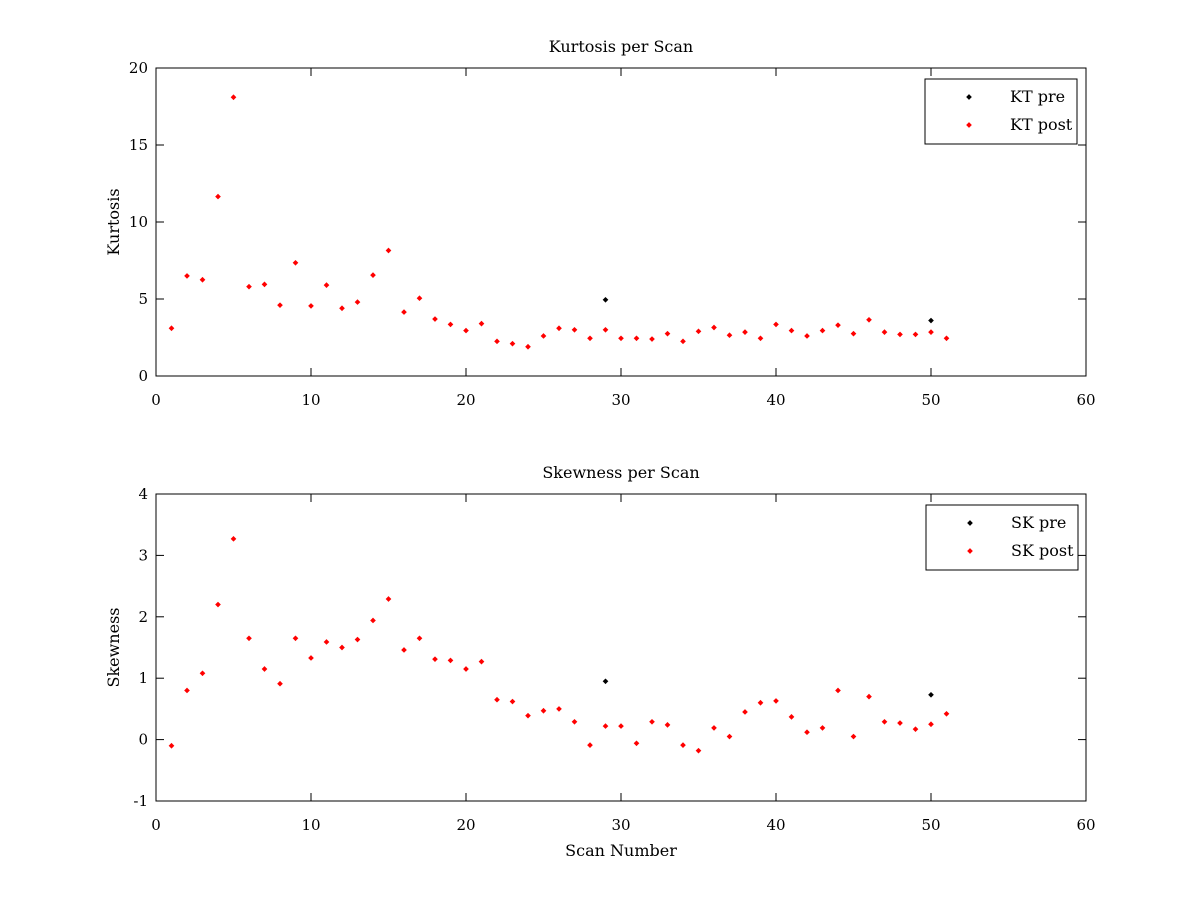 This screenshot has height=900, width=1200. What do you see at coordinates (931, 694) in the screenshot?
I see `skewness-pre-point` at bounding box center [931, 694].